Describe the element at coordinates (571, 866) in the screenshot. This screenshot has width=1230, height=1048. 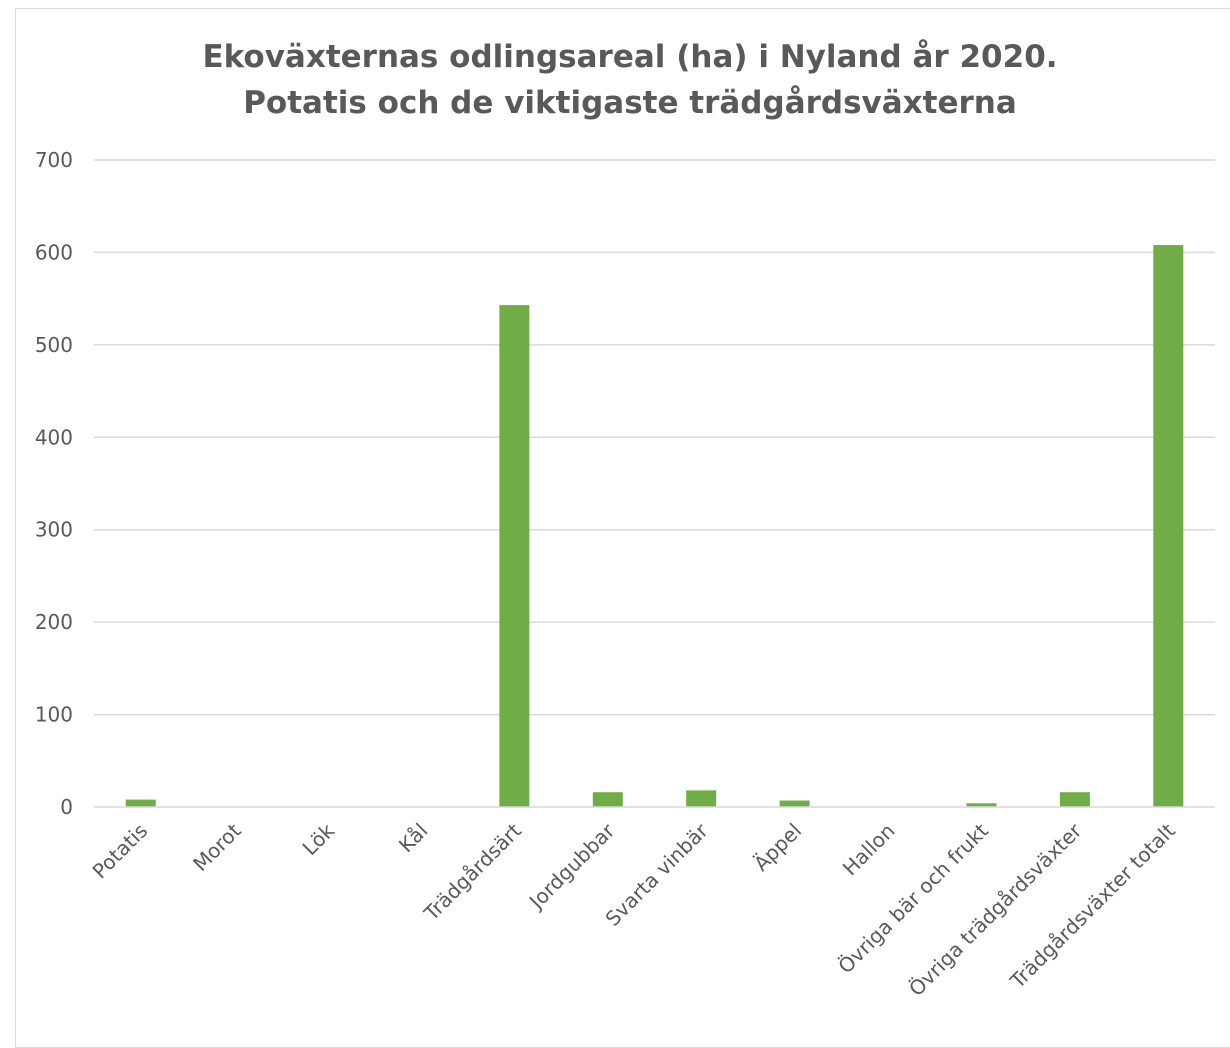
I see `x-tick-label: Jordgubbar` at that location.